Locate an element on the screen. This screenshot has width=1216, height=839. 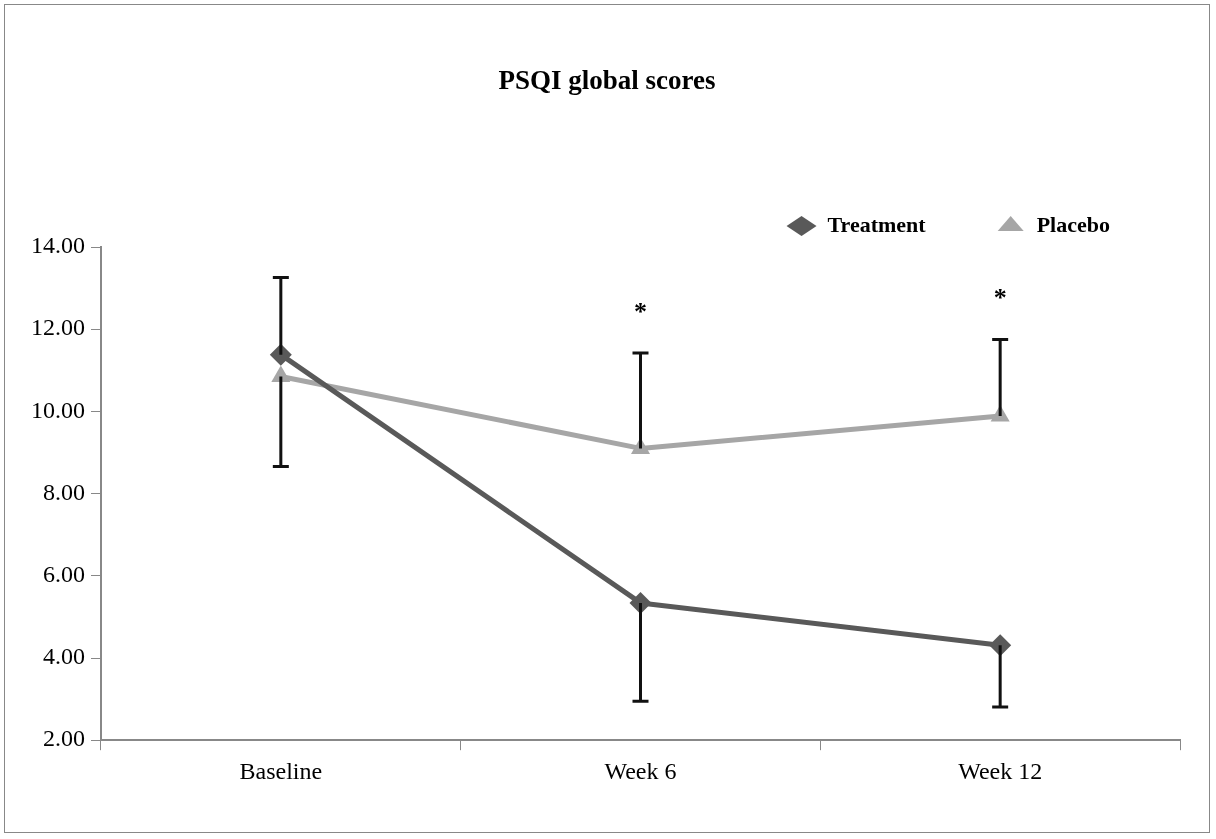
y-tick-label: 12.00 is located at coordinates (58, 327).